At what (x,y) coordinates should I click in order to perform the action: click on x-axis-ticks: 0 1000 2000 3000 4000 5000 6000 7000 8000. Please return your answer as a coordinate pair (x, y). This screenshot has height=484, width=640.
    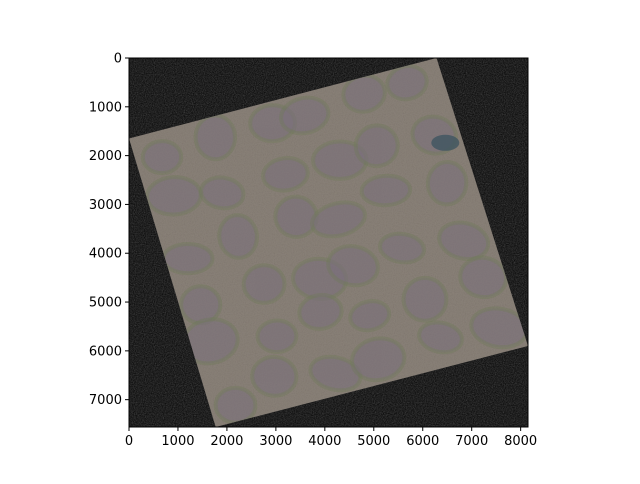
    Looking at the image, I should click on (331, 438).